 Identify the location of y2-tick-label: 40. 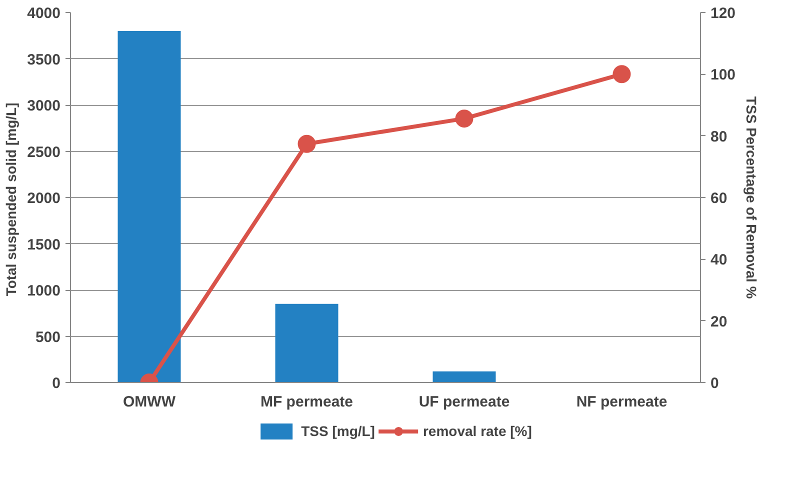
(719, 260).